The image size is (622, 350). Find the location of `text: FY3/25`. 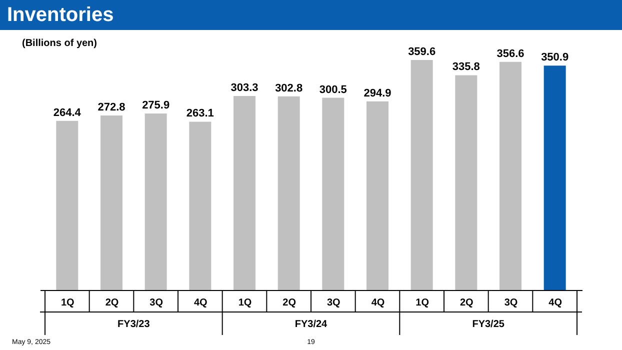

text: FY3/25 is located at coordinates (488, 324).